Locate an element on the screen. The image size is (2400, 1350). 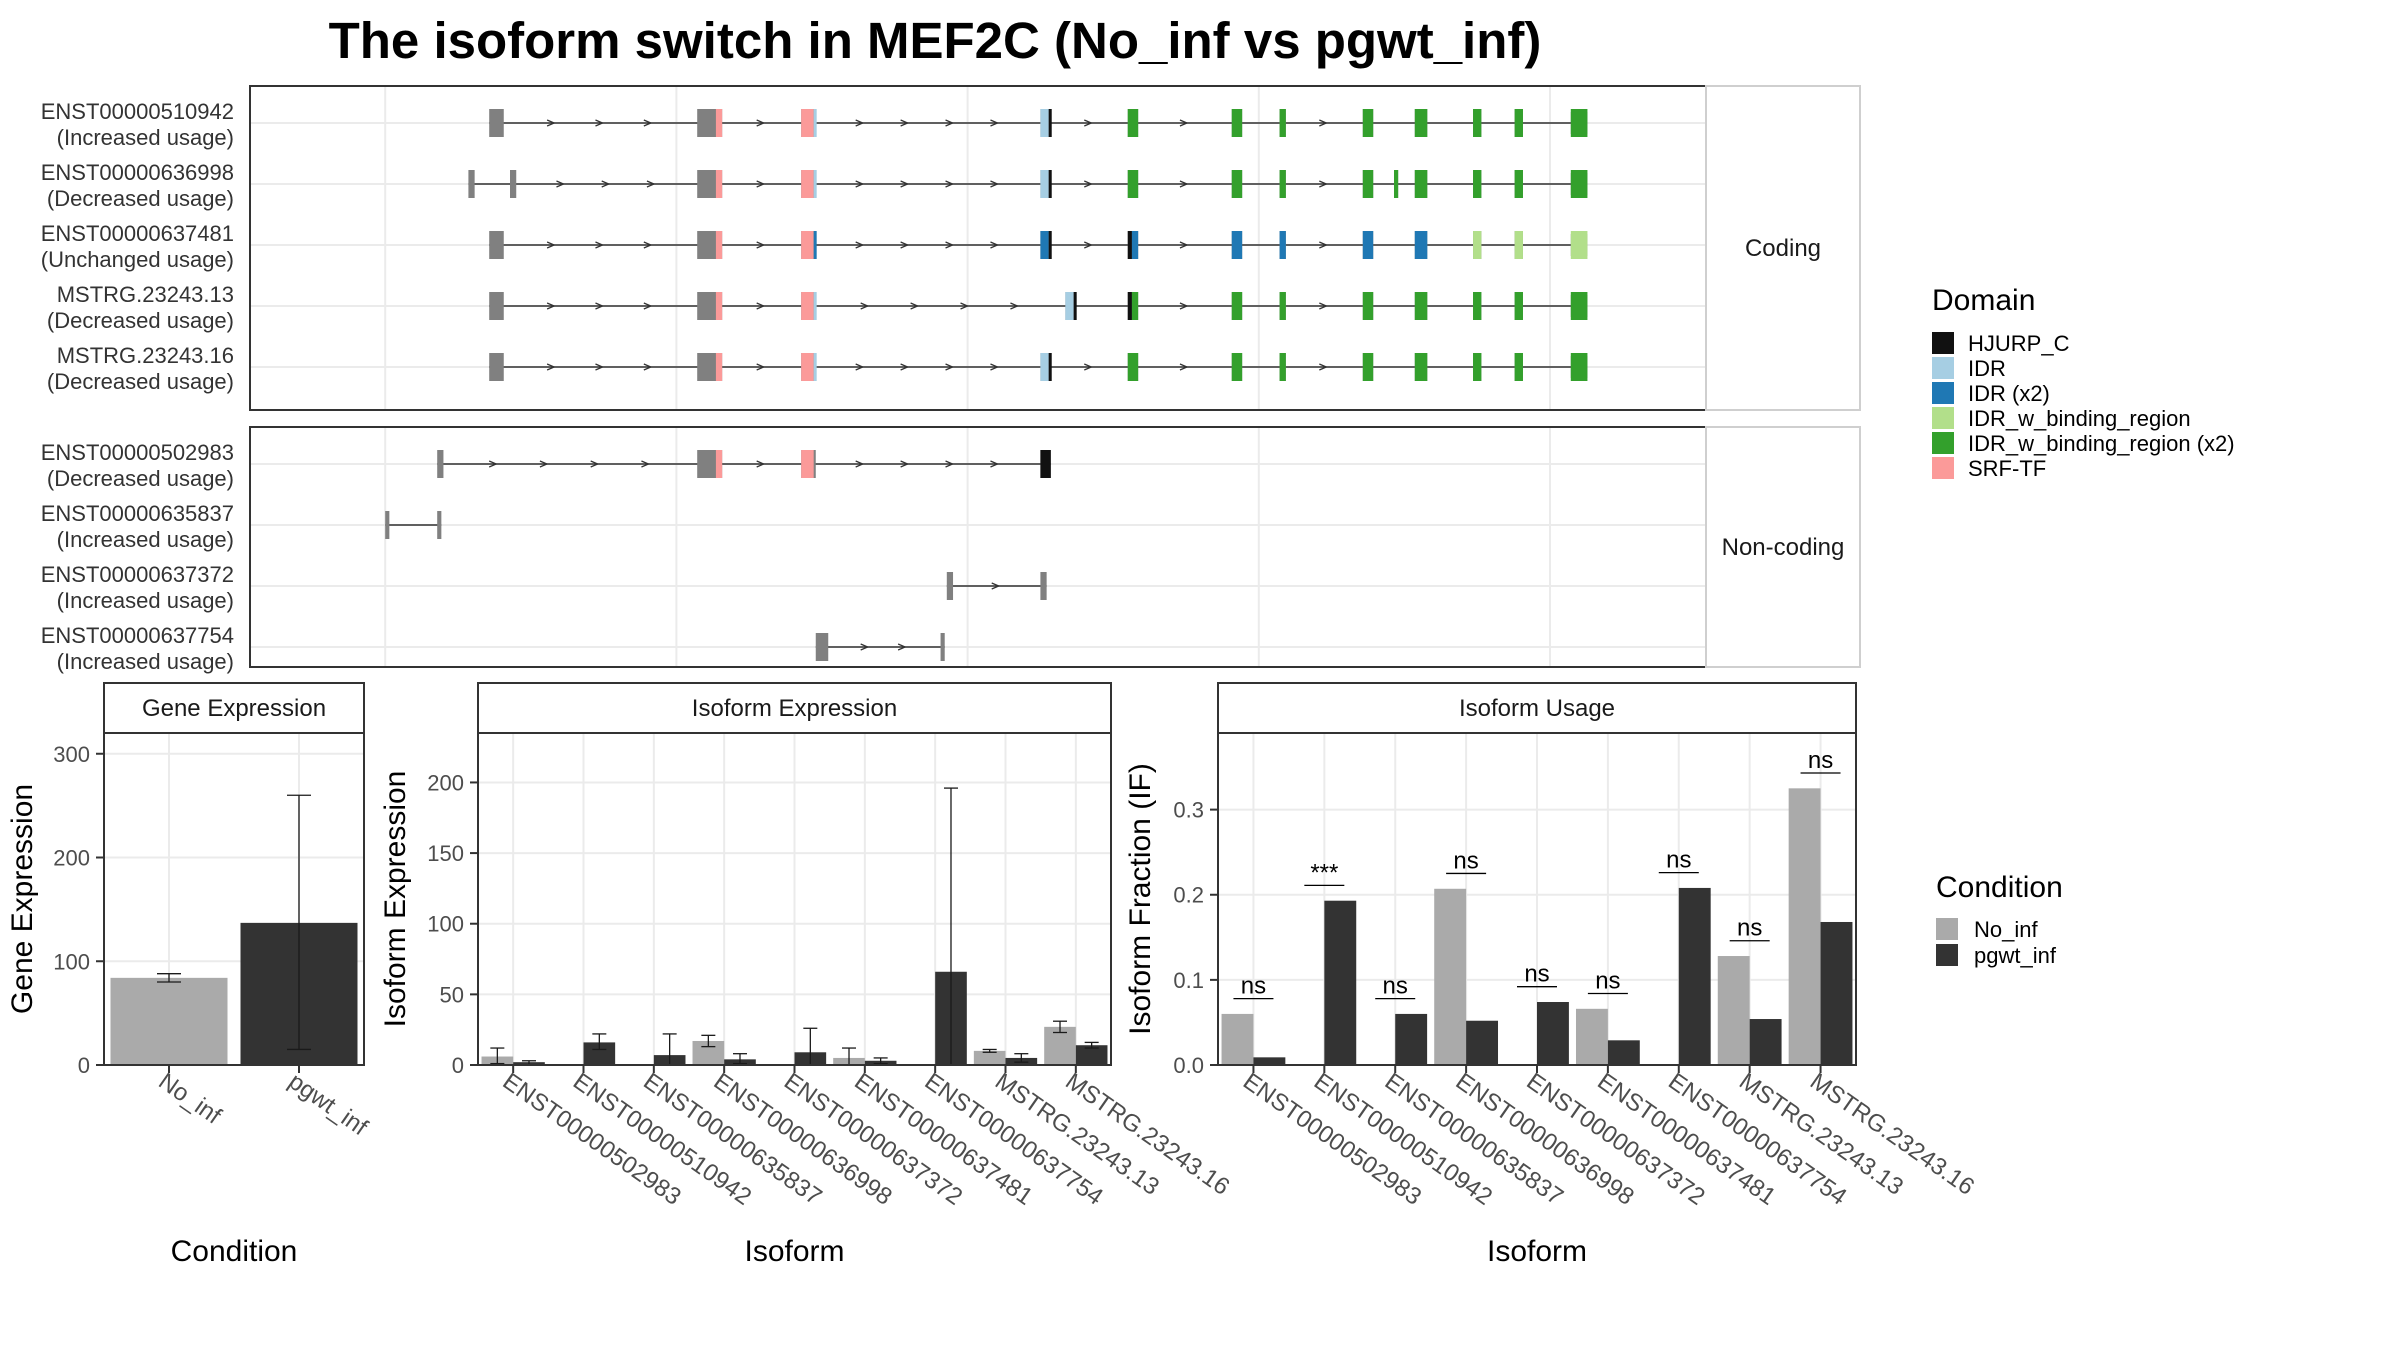
y-tick-label: 100 is located at coordinates (445, 924).